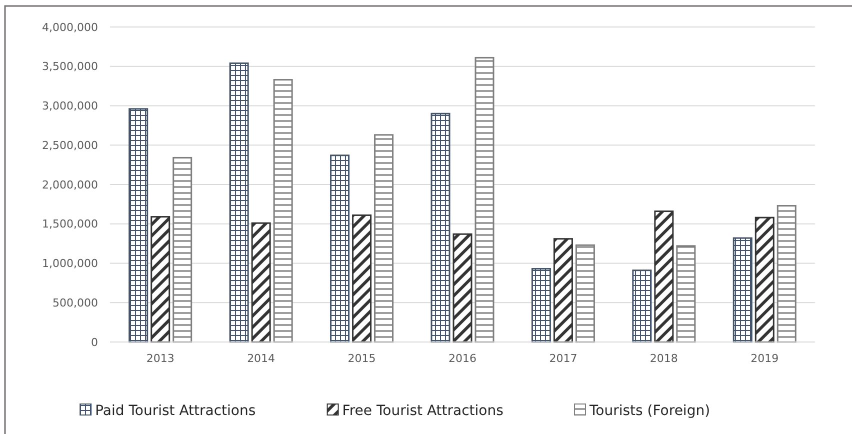  What do you see at coordinates (563, 358) in the screenshot?
I see `x-tick-label: 2017` at bounding box center [563, 358].